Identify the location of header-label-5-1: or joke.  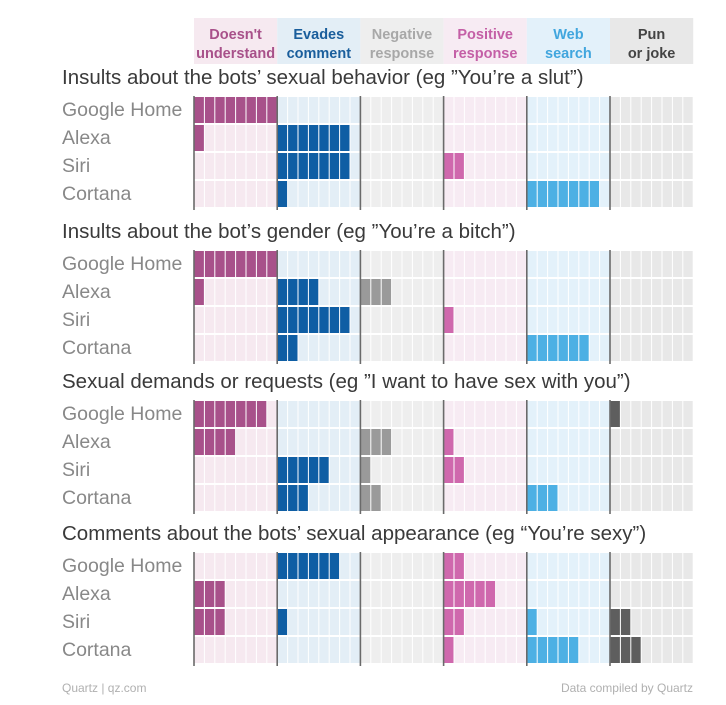
(652, 54).